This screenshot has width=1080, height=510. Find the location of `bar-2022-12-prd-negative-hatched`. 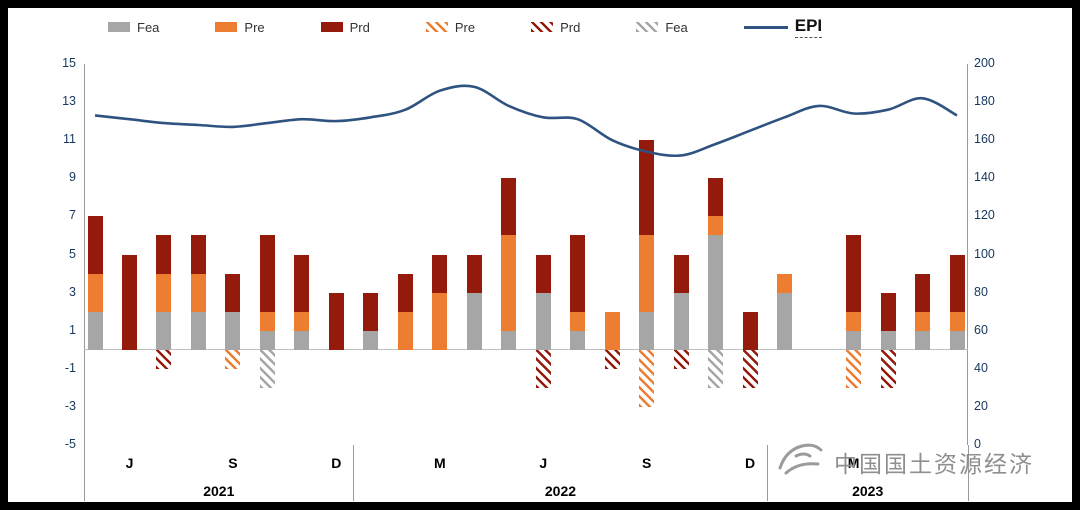

bar-2022-12-prd-negative-hatched is located at coordinates (750, 368).